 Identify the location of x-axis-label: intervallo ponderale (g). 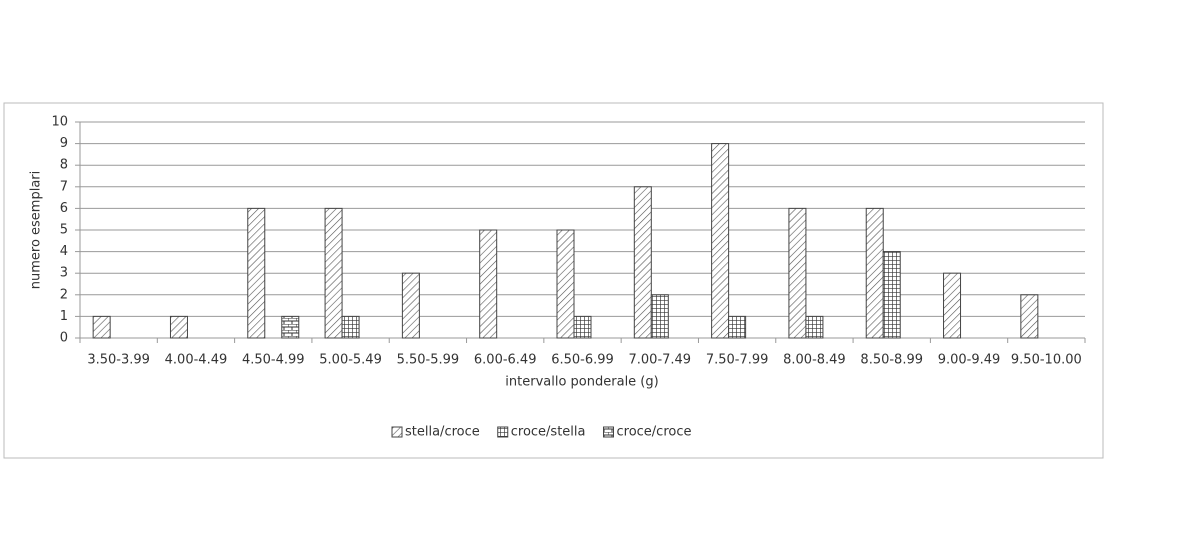
(581, 382).